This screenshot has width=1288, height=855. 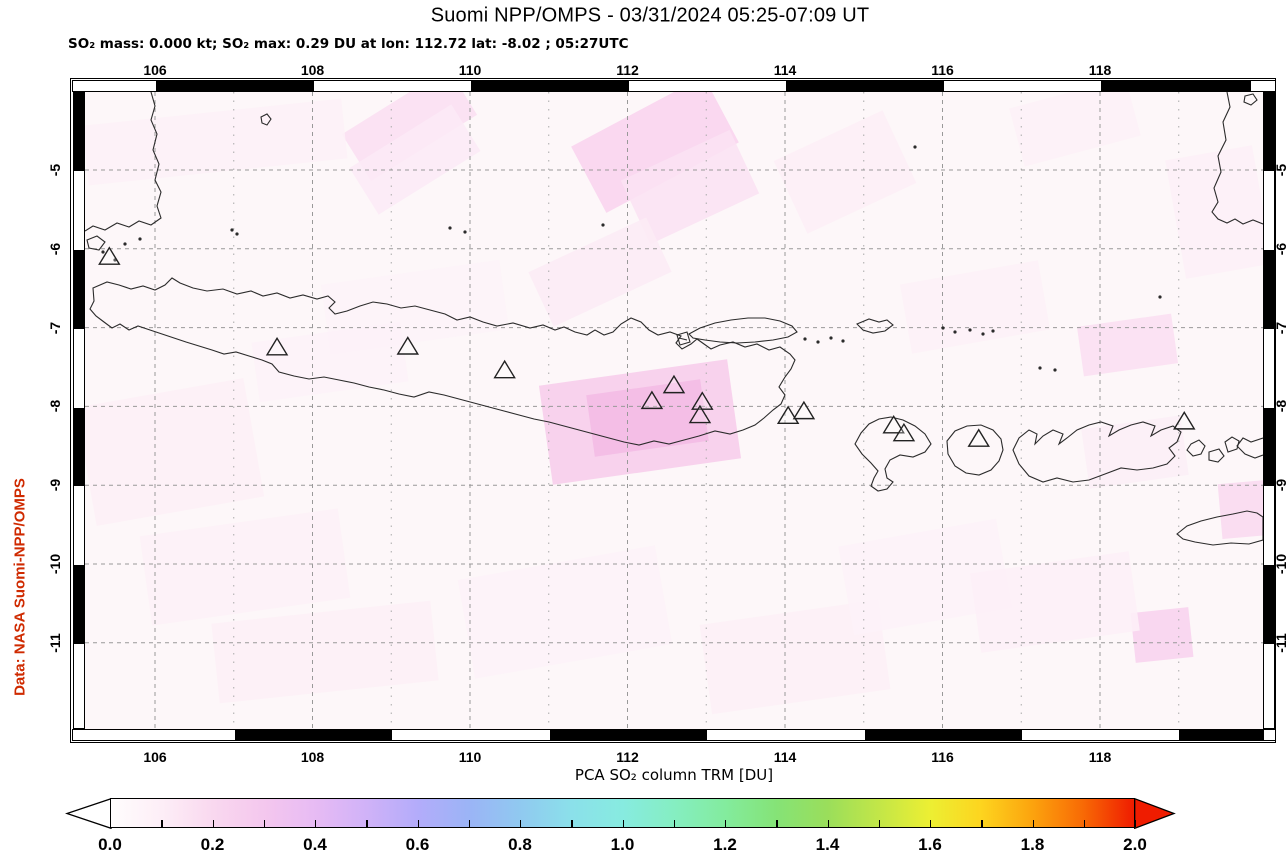 What do you see at coordinates (827, 844) in the screenshot?
I see `colorbar-tick-label: 1.4` at bounding box center [827, 844].